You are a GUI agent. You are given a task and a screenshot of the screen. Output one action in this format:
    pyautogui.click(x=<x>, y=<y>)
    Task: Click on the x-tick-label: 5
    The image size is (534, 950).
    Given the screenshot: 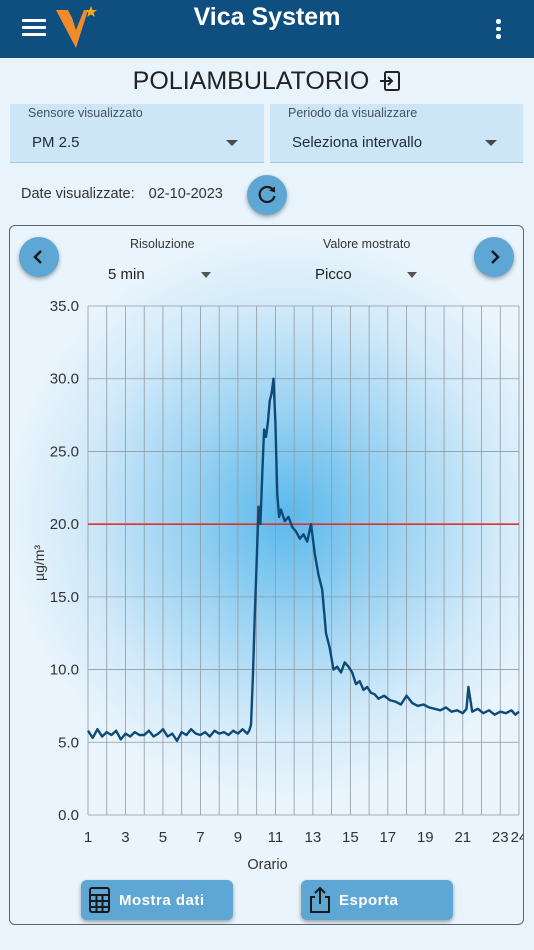 What is the action you would take?
    pyautogui.click(x=163, y=837)
    